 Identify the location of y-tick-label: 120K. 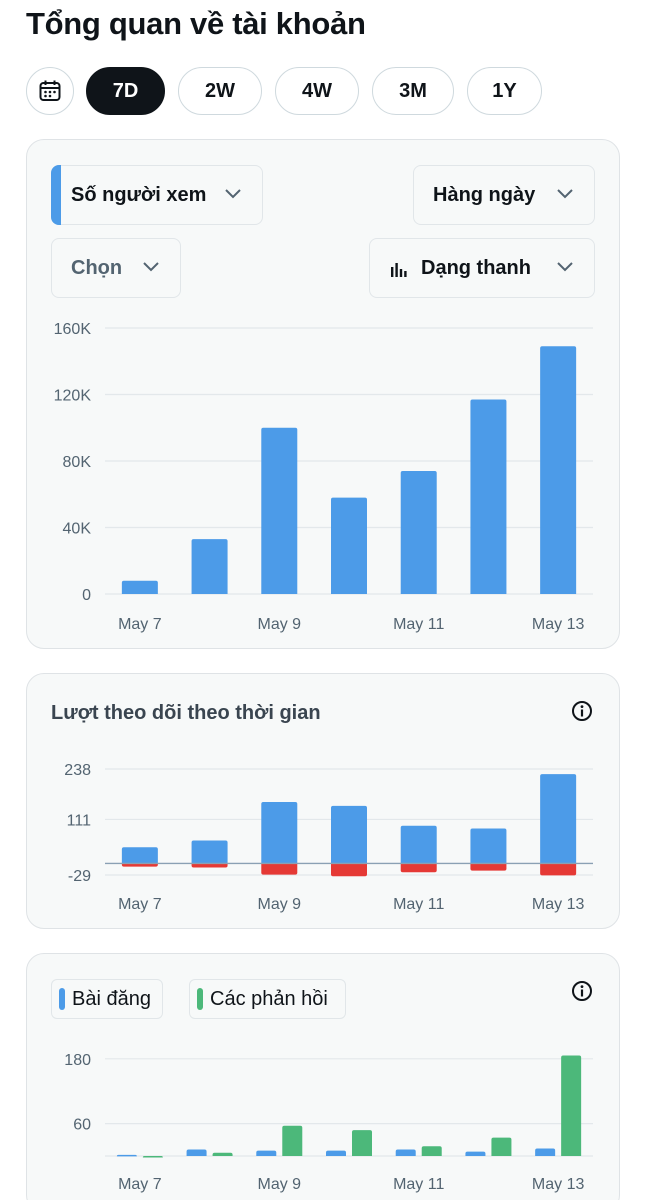
(73, 396).